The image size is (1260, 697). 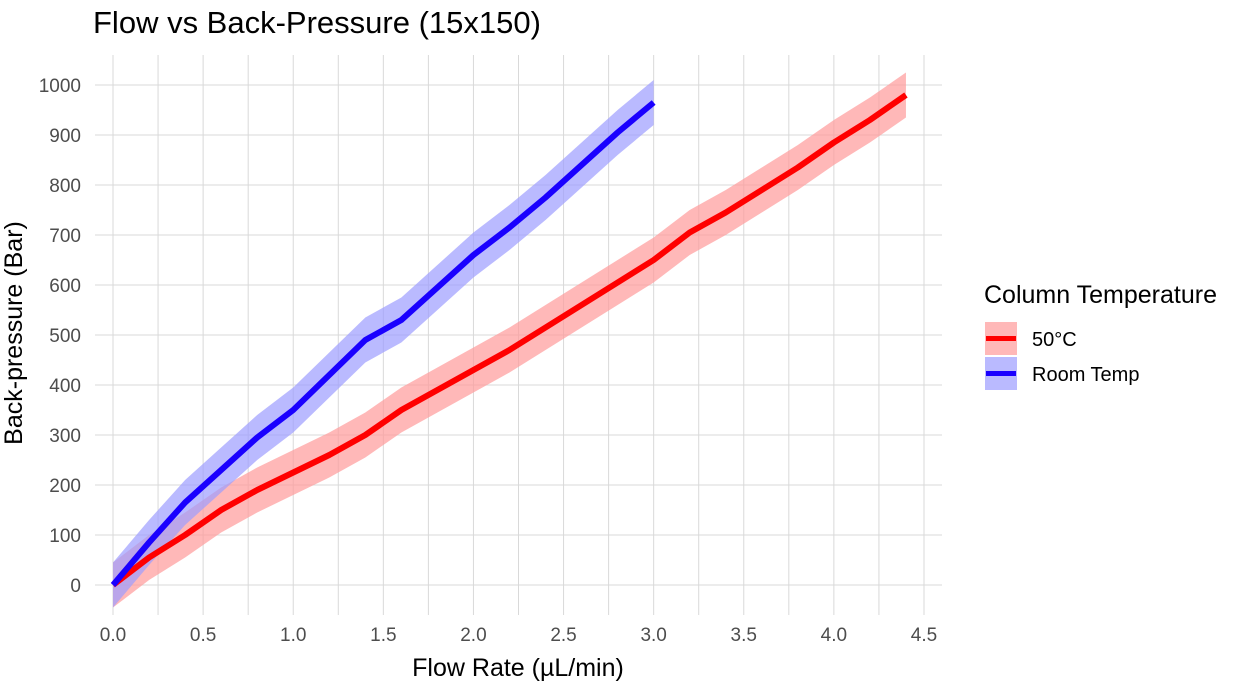 I want to click on legend-label: Room Temp, so click(x=1085, y=375).